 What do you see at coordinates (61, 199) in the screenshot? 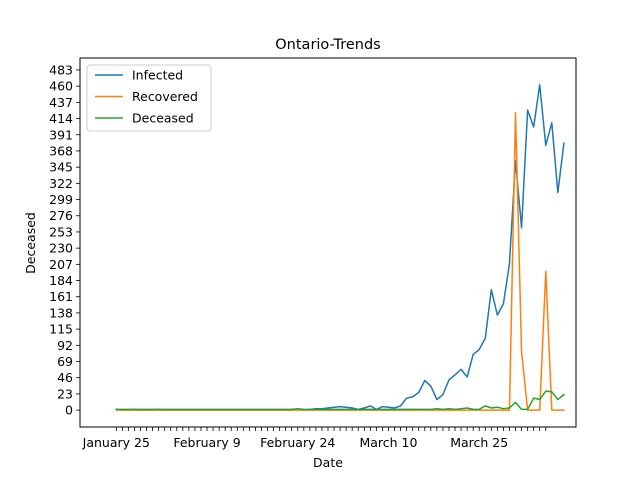
I see `y-tick-label: 299` at bounding box center [61, 199].